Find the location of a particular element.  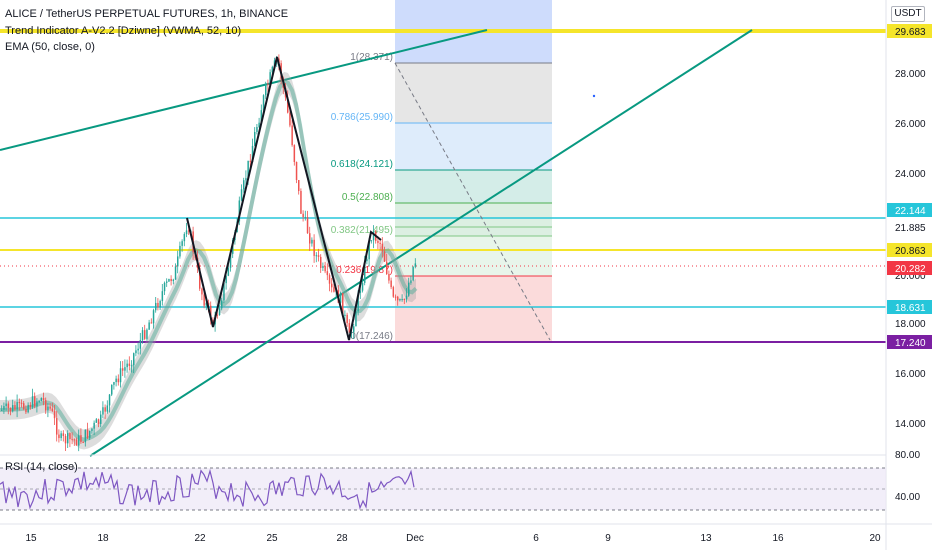

svg-text: 20.282 is located at coordinates (910, 269).